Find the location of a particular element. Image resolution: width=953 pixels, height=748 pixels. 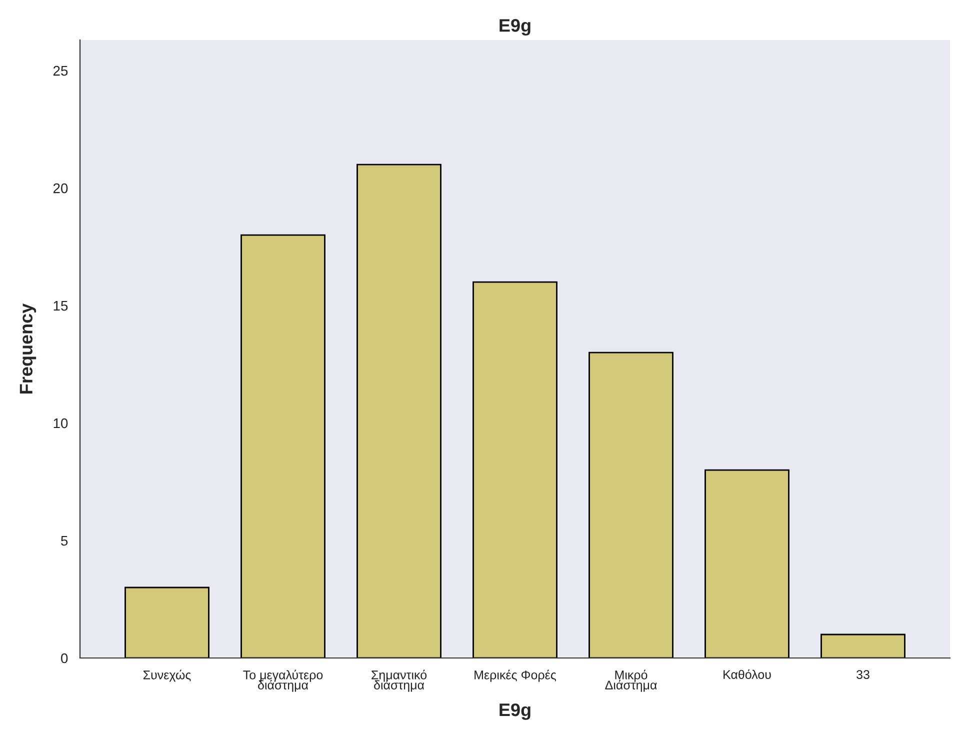

y-axis-title: Frequency is located at coordinates (28, 348).